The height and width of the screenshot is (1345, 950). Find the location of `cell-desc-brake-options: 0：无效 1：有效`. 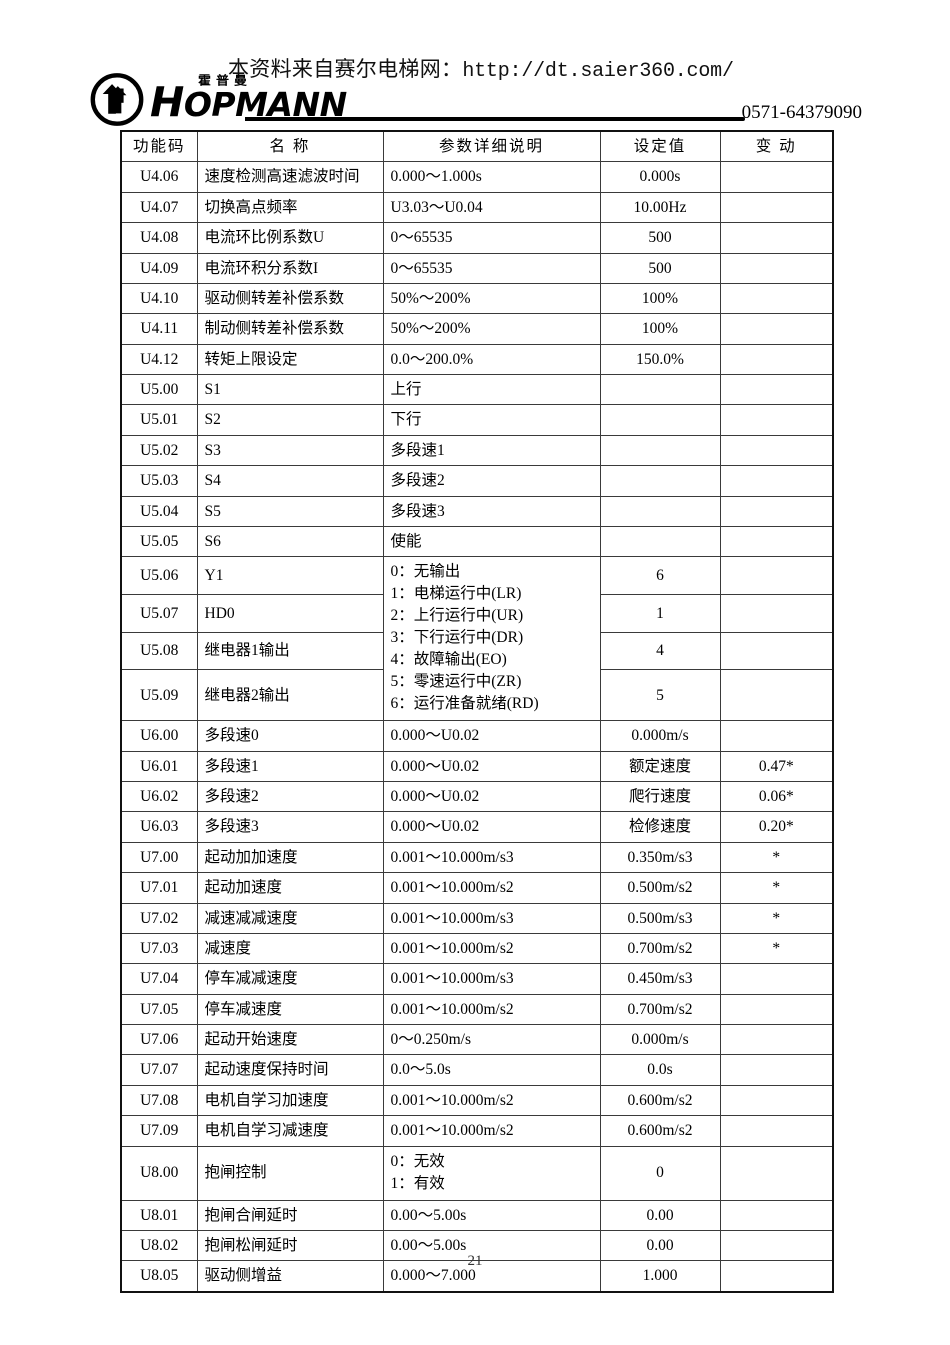

cell-desc-brake-options: 0：无效 1：有效 is located at coordinates (491, 1173).